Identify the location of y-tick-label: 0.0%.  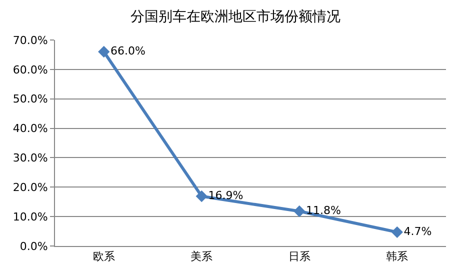
(34, 246).